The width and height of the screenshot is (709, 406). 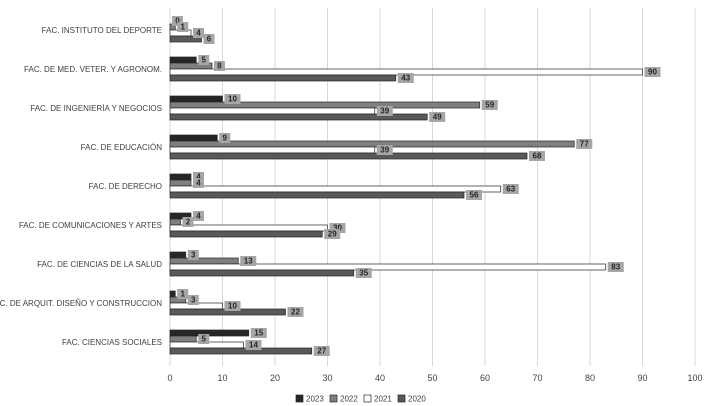 What do you see at coordinates (183, 27) in the screenshot?
I see `data-label: 1` at bounding box center [183, 27].